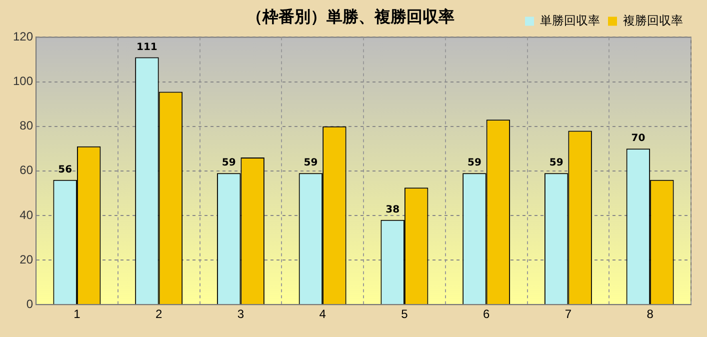 The height and width of the screenshot is (337, 707). What do you see at coordinates (568, 314) in the screenshot?
I see `x-tick-label: 7` at bounding box center [568, 314].